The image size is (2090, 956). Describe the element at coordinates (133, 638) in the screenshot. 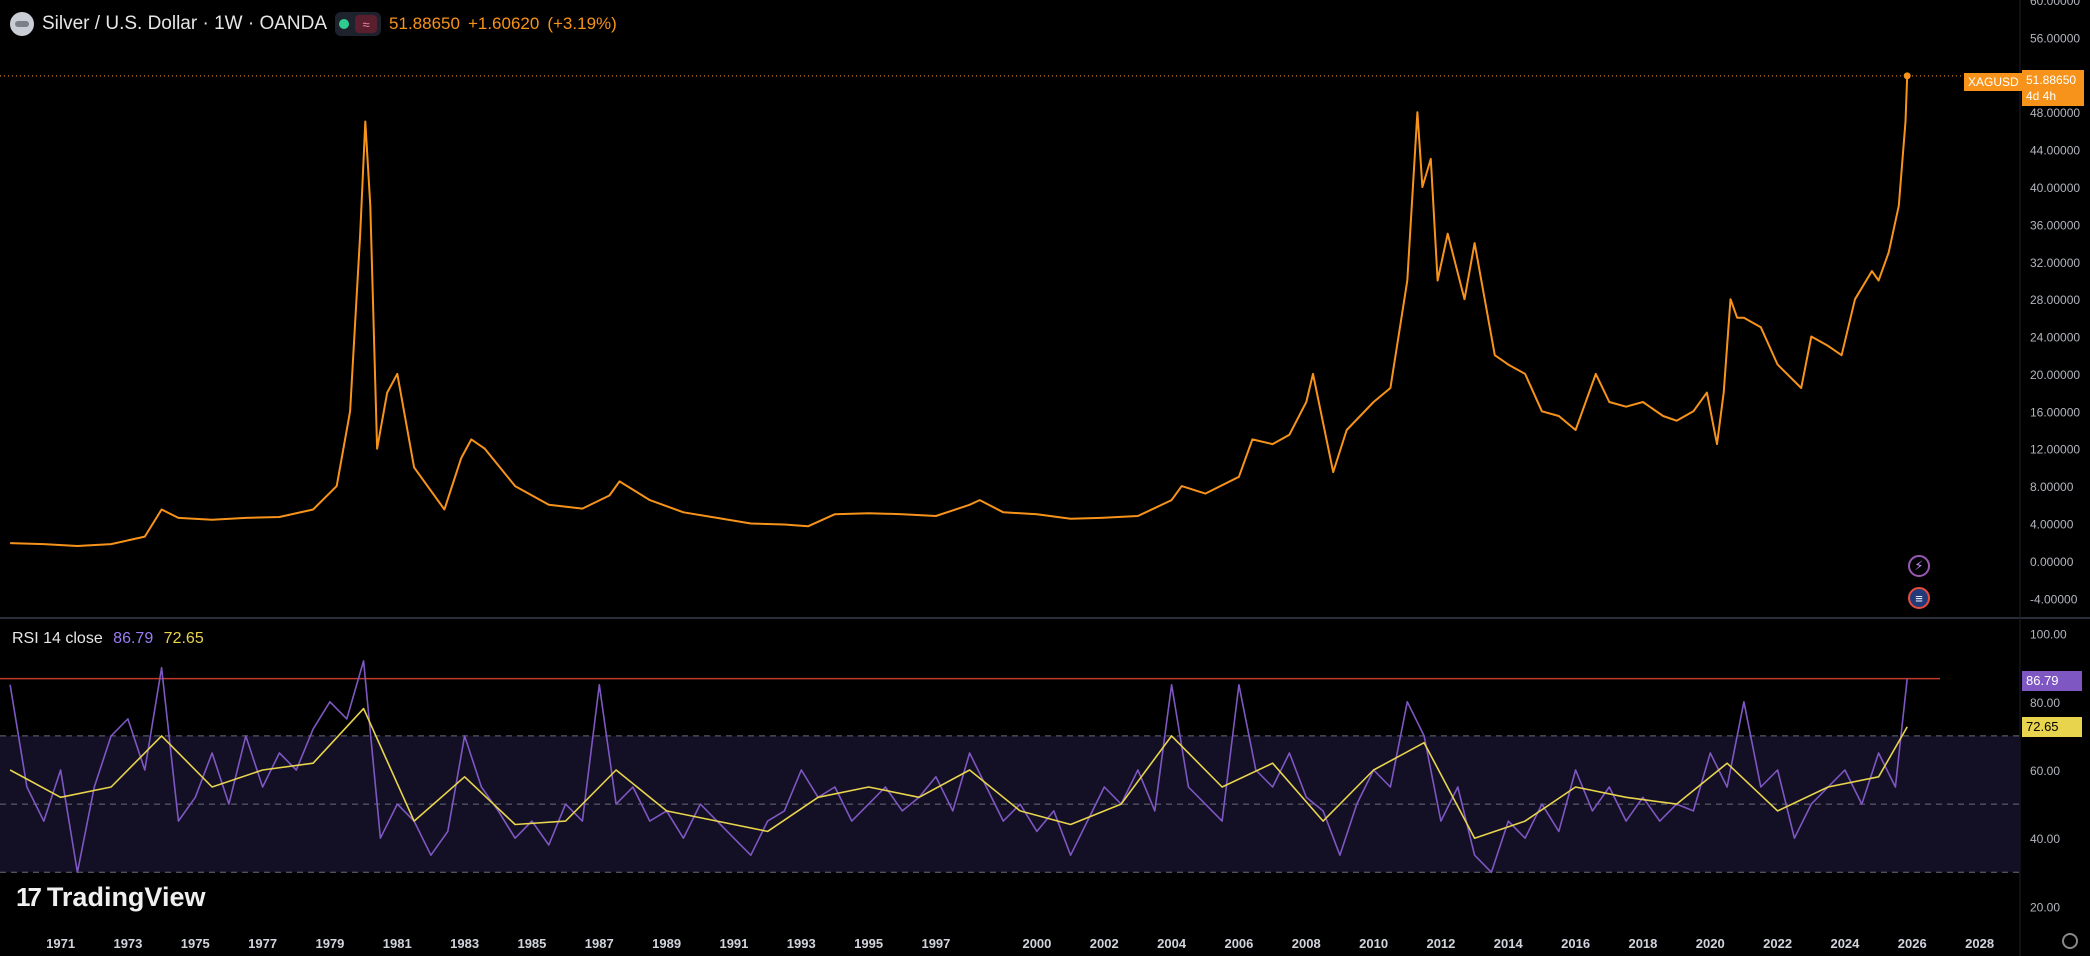

I see `rsi-value: 86.79` at that location.